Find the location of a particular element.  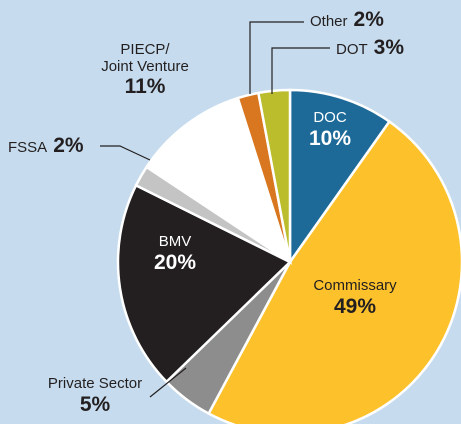

slice-label: DOT 3% is located at coordinates (370, 47).